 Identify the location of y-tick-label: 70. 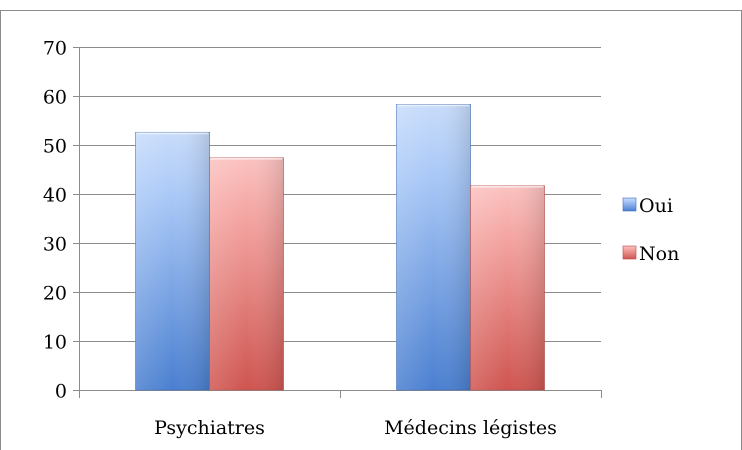
(55, 49).